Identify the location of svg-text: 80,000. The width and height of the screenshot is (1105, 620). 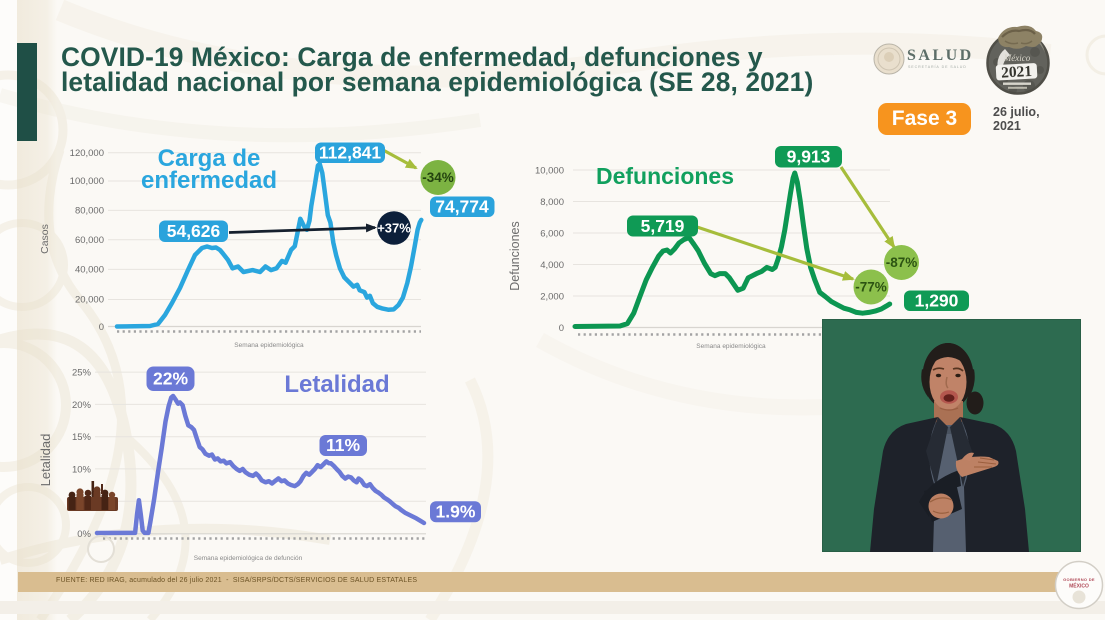
(89, 211).